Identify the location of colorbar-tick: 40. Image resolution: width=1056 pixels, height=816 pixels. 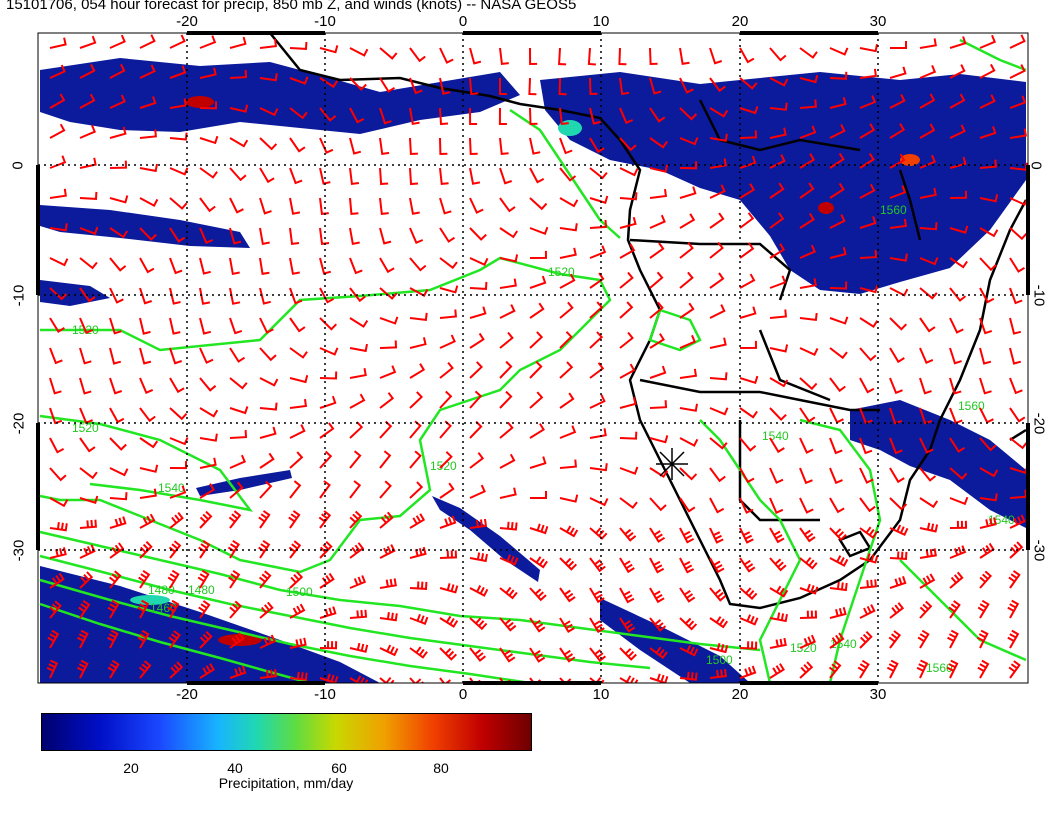
(235, 768).